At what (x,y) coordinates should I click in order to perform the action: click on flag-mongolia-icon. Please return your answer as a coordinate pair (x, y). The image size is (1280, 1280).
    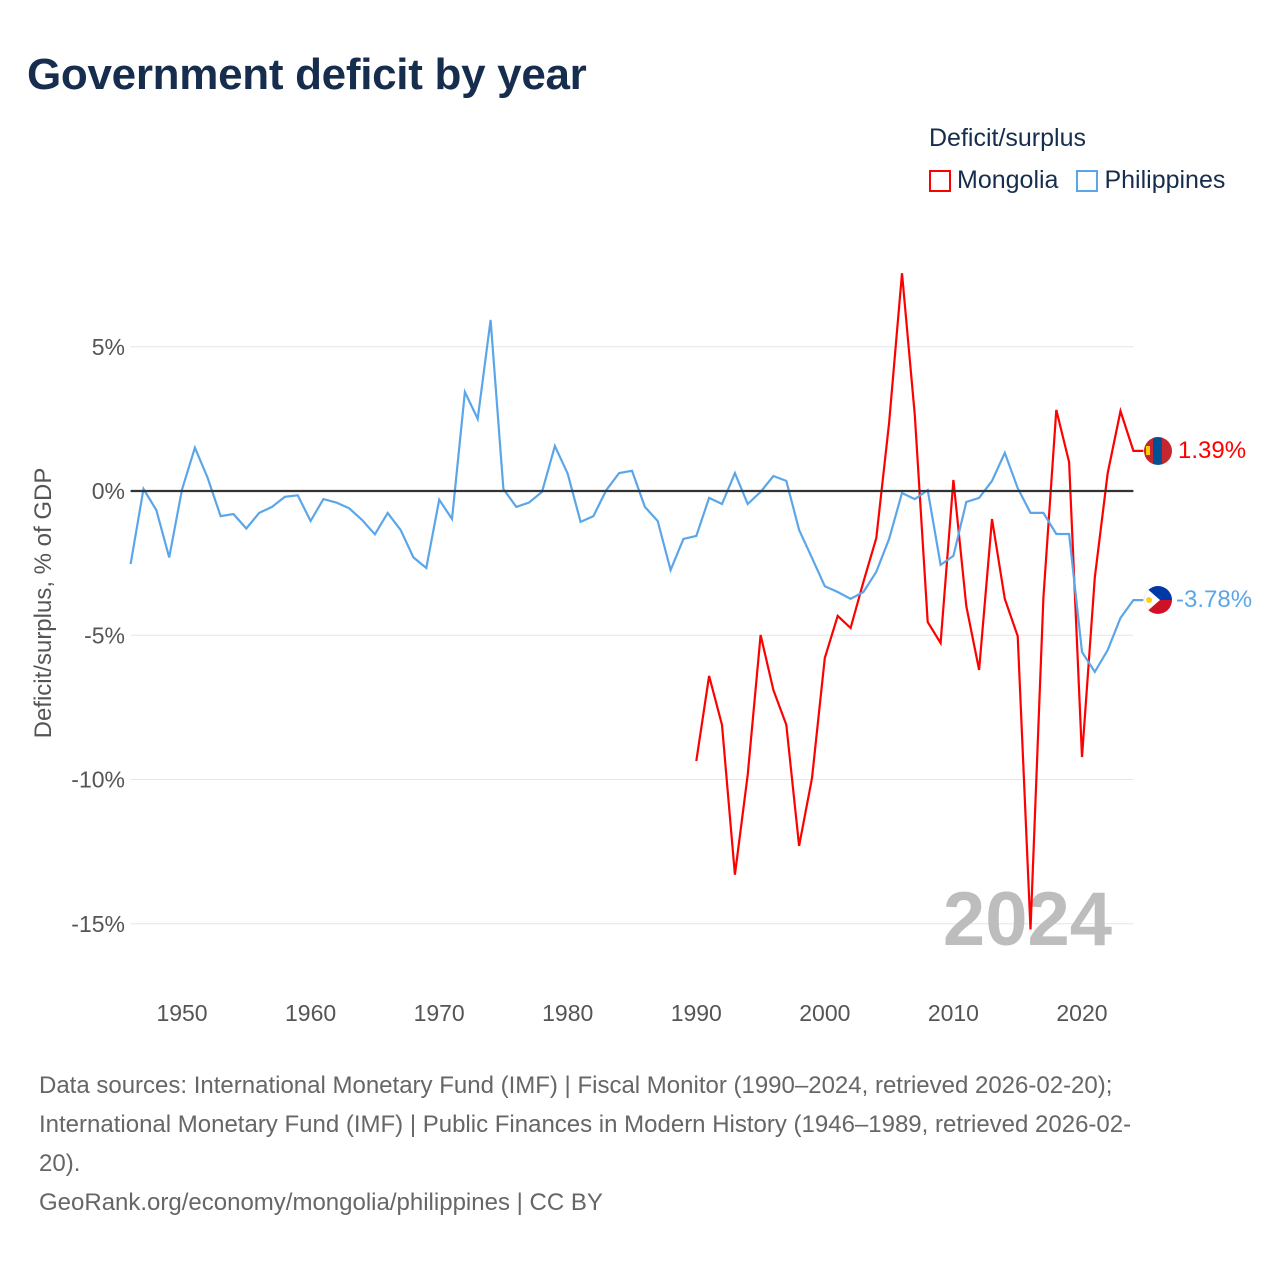
    Looking at the image, I should click on (1158, 451).